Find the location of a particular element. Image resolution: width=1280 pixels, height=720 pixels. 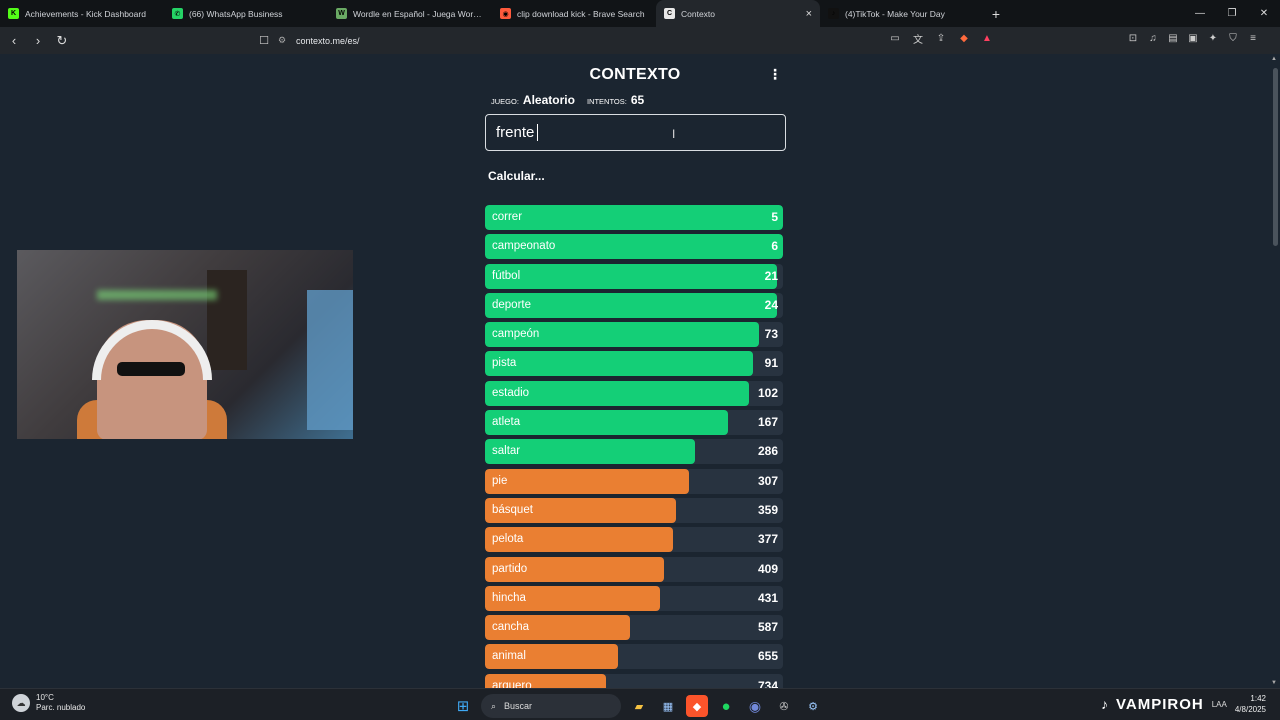

scrollbar-thumb is located at coordinates (1275, 157).